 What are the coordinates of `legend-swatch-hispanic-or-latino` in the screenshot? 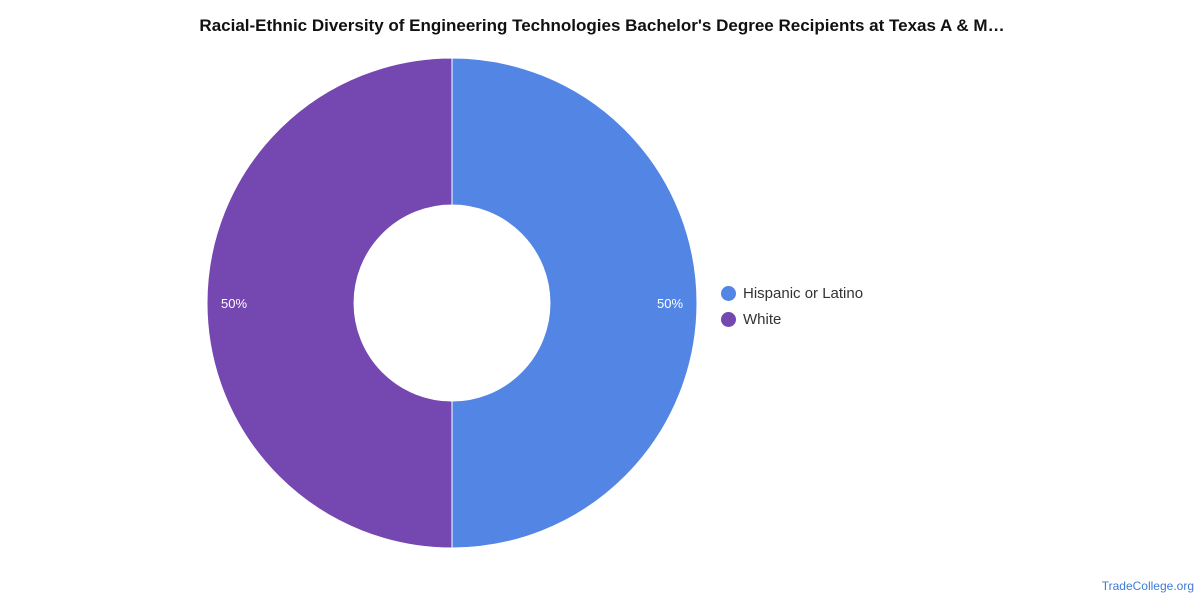 It's located at (728, 293).